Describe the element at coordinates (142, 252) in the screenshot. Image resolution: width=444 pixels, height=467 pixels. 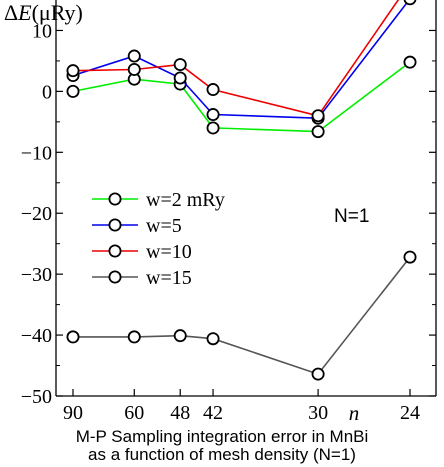
I see `legend-item: w=10` at that location.